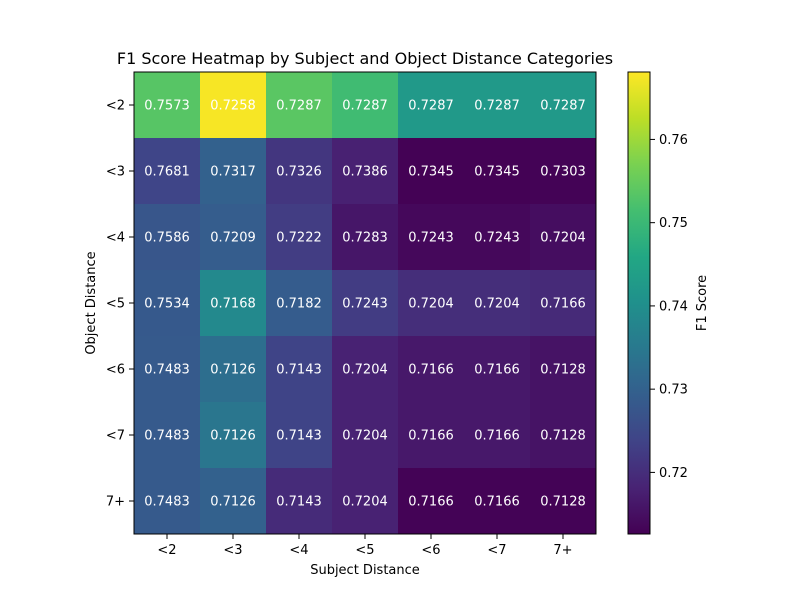  Describe the element at coordinates (115, 370) in the screenshot. I see `y-tick-label: <6` at that location.